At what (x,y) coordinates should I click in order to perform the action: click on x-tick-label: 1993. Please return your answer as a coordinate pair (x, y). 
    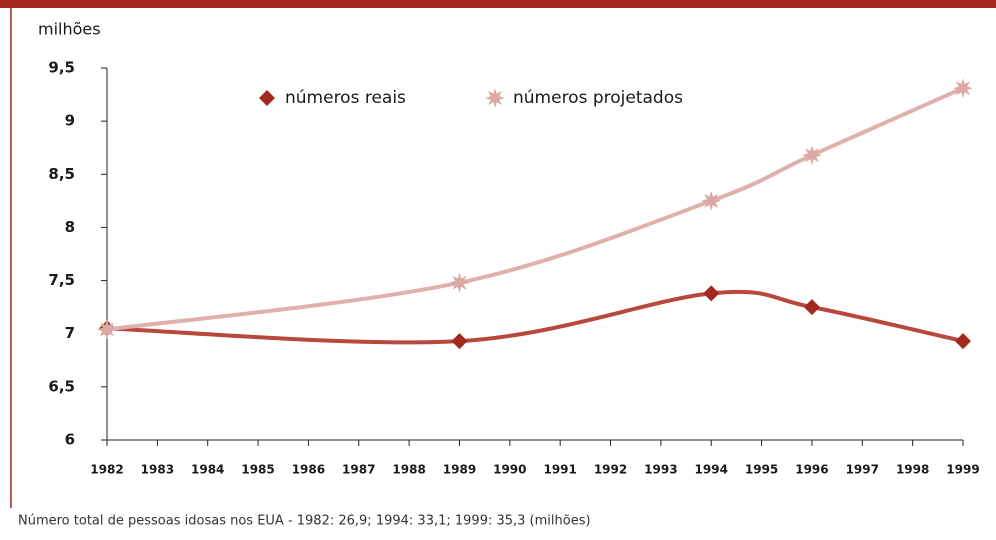
    Looking at the image, I should click on (660, 470).